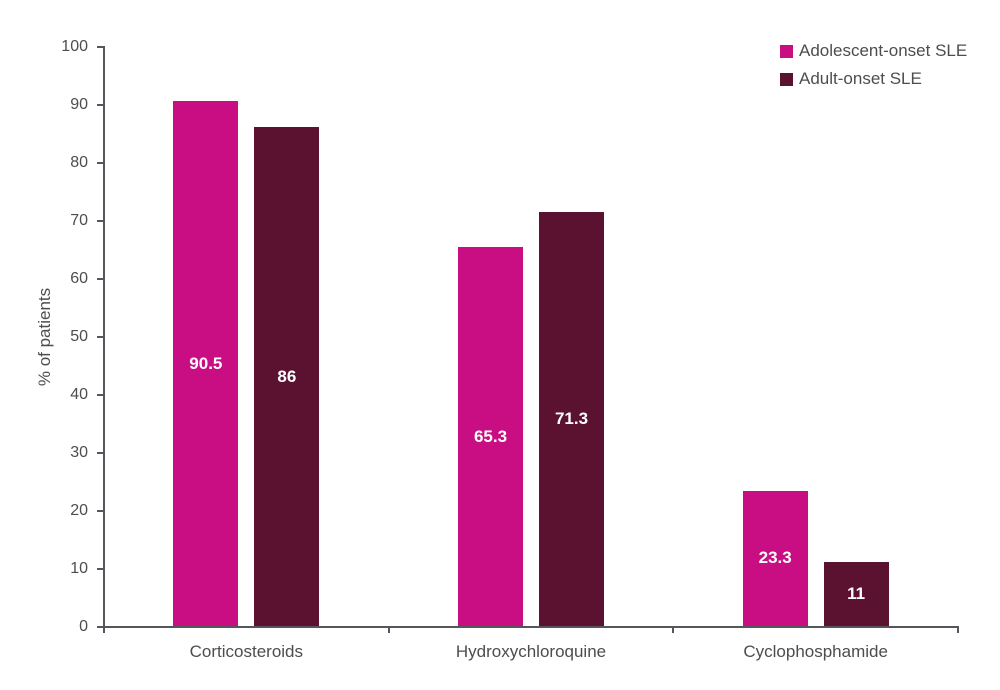 This screenshot has width=1000, height=690. I want to click on bar-adolescent: 23.3, so click(775, 558).